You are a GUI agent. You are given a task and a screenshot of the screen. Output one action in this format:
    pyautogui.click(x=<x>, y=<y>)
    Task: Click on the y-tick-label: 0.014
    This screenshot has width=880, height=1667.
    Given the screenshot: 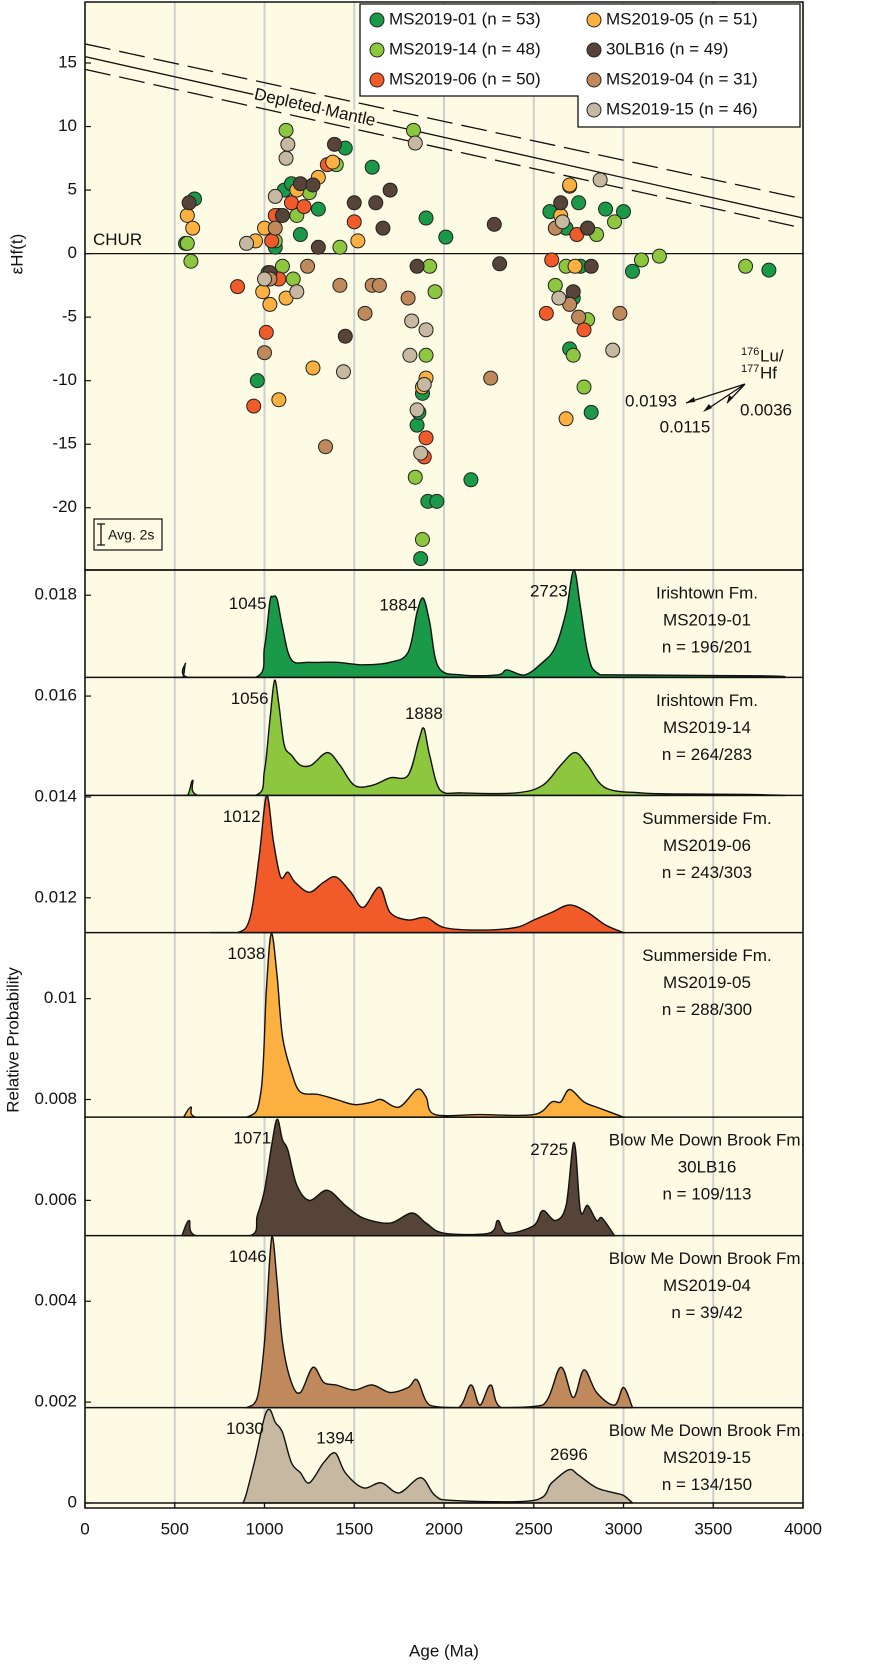 What is the action you would take?
    pyautogui.click(x=55, y=795)
    